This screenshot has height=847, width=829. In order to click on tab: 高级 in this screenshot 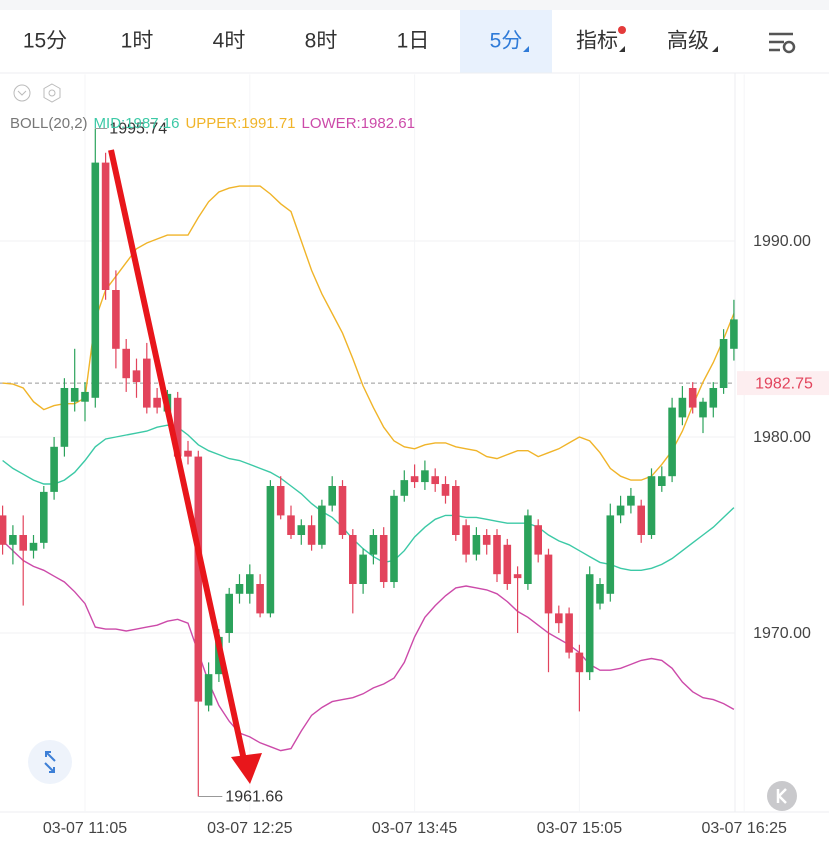, I will do `click(688, 41)`.